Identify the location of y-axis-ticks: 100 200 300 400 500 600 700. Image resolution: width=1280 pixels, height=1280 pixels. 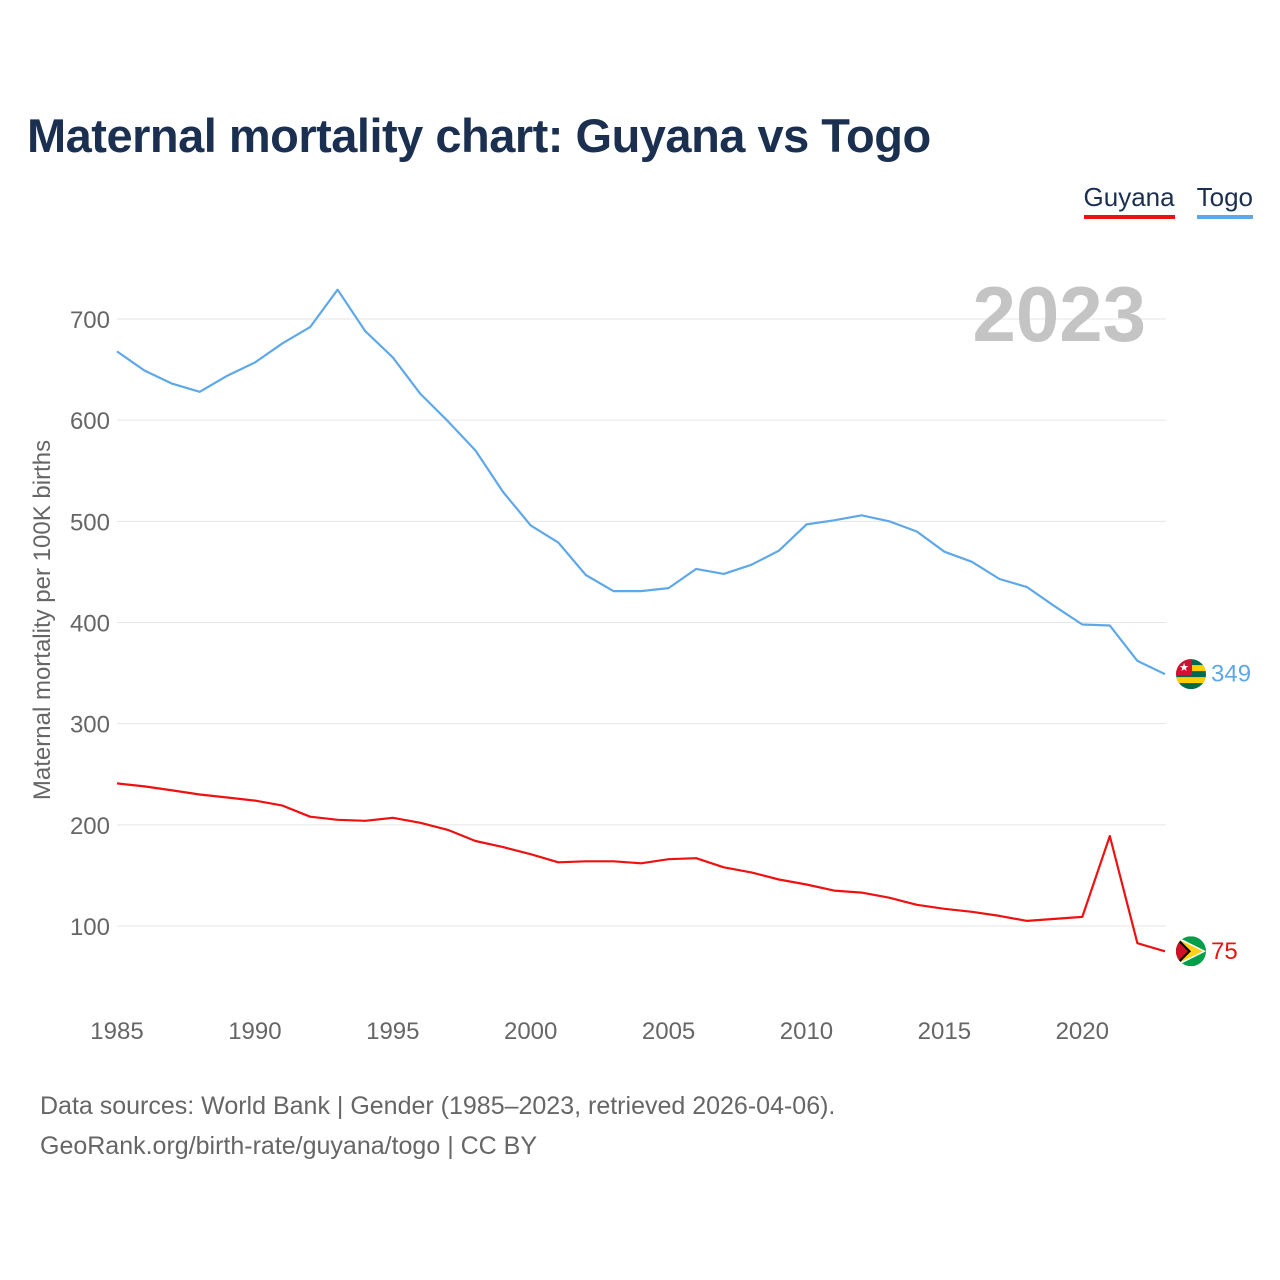
(90, 624).